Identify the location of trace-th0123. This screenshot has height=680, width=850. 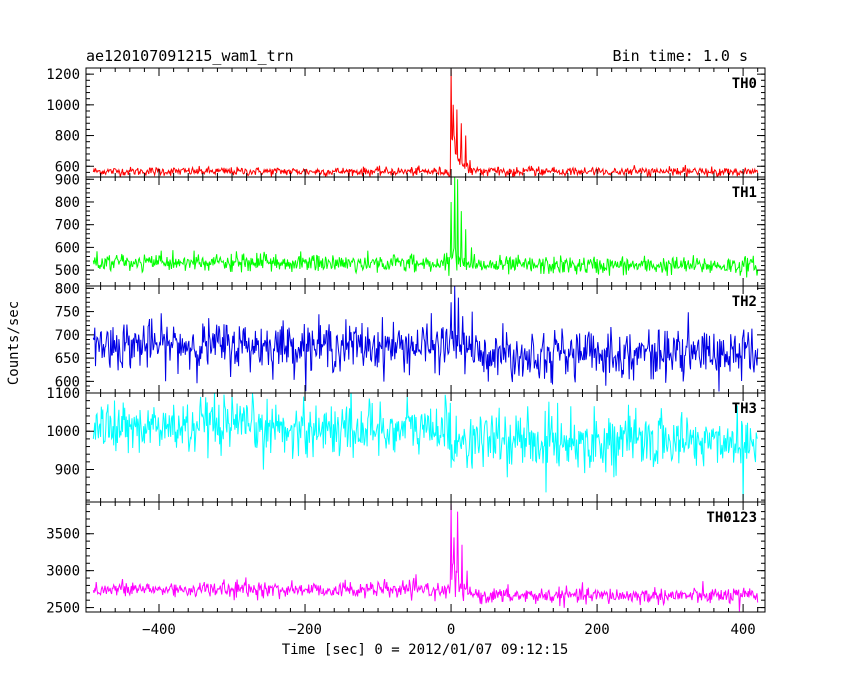
(425, 558).